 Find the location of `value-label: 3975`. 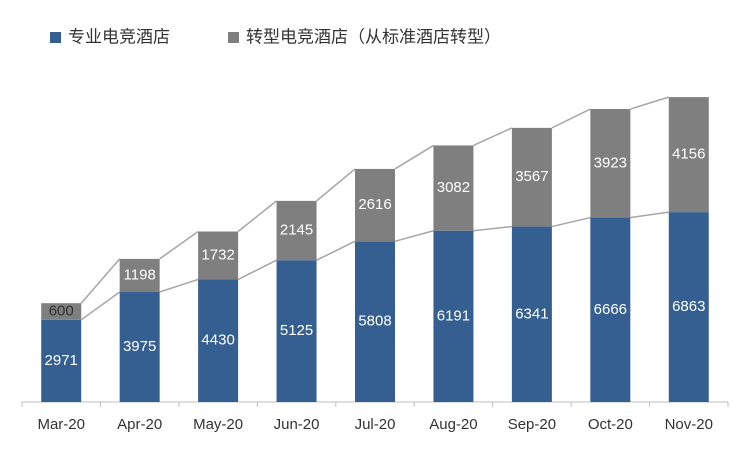

value-label: 3975 is located at coordinates (139, 346).